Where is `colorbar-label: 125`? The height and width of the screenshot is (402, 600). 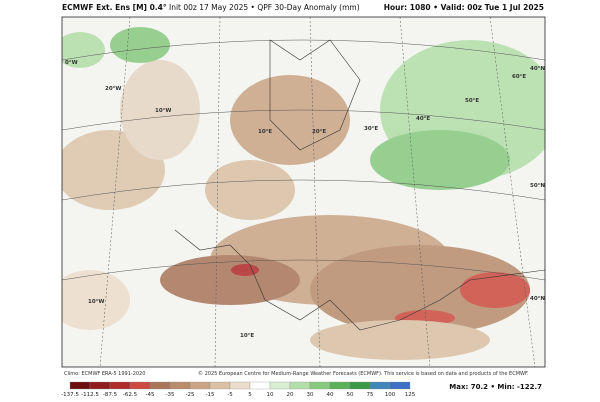 colorbar-label: 125 is located at coordinates (410, 395).